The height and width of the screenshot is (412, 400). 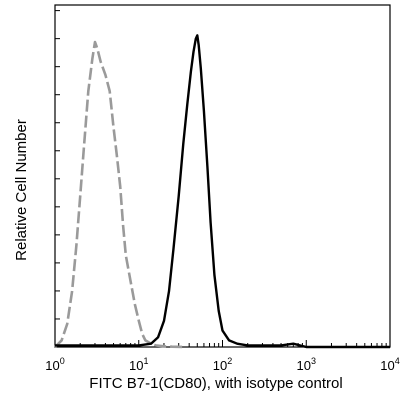 What do you see at coordinates (54, 364) in the screenshot?
I see `x-tick-label: 10⁰` at bounding box center [54, 364].